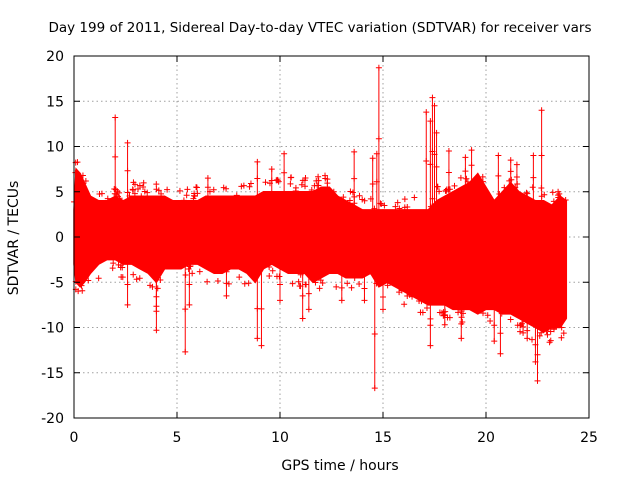 This screenshot has height=480, width=640. What do you see at coordinates (14, 238) in the screenshot?
I see `y-axis-label: SDTVAR / TECUs` at bounding box center [14, 238].